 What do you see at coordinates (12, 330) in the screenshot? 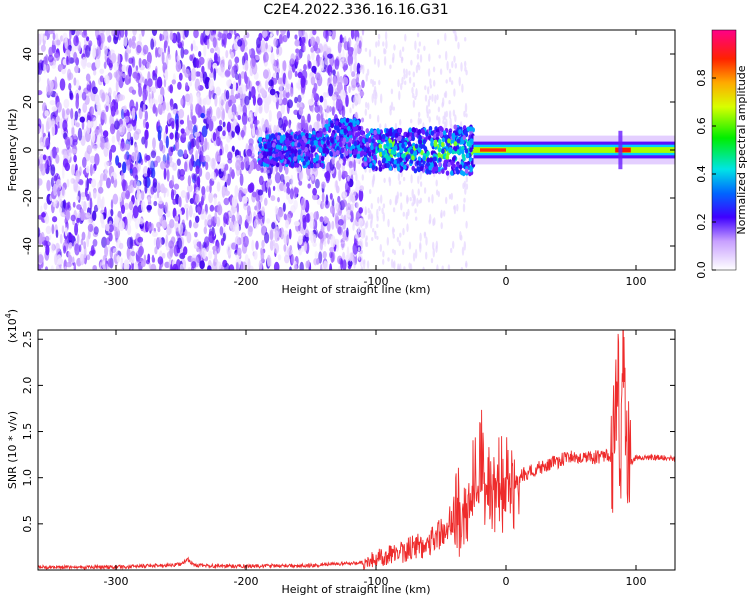
I see `multiplier-base: (x10` at bounding box center [12, 330].